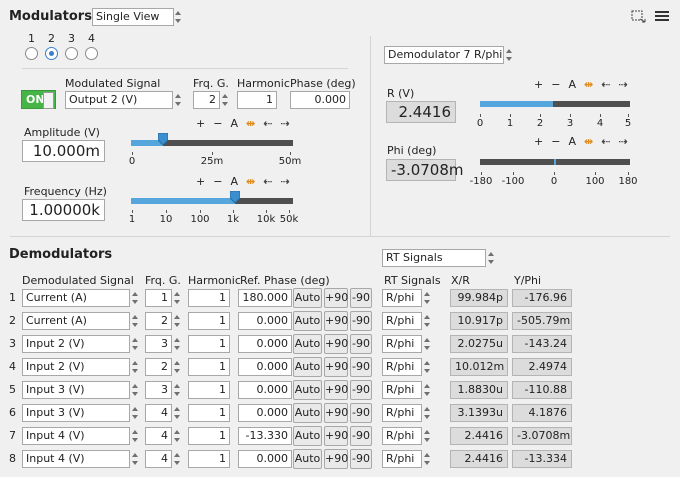 Image resolution: width=680 pixels, height=477 pixels. I want to click on demod-signal-select: Input 2 (V), so click(76, 367).